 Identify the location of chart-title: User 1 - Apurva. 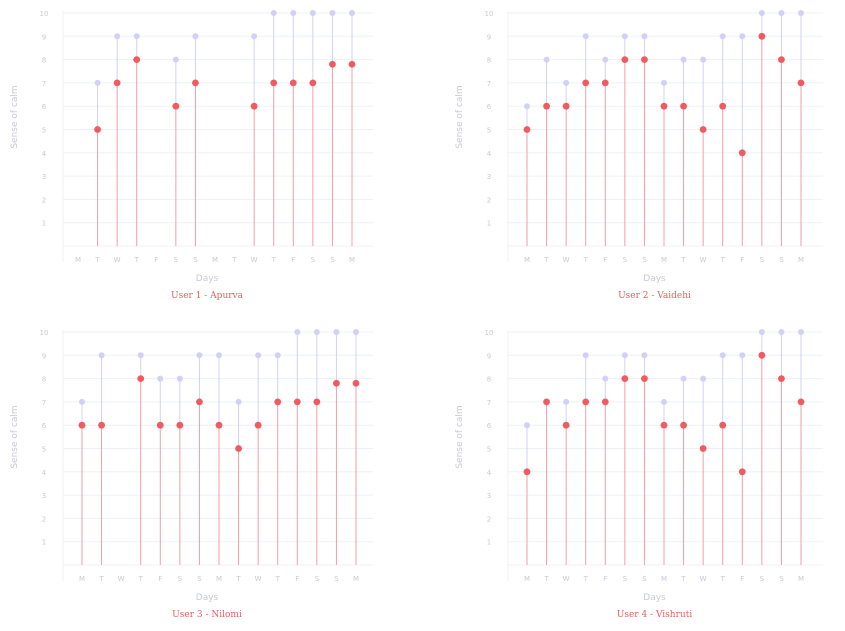
(207, 296).